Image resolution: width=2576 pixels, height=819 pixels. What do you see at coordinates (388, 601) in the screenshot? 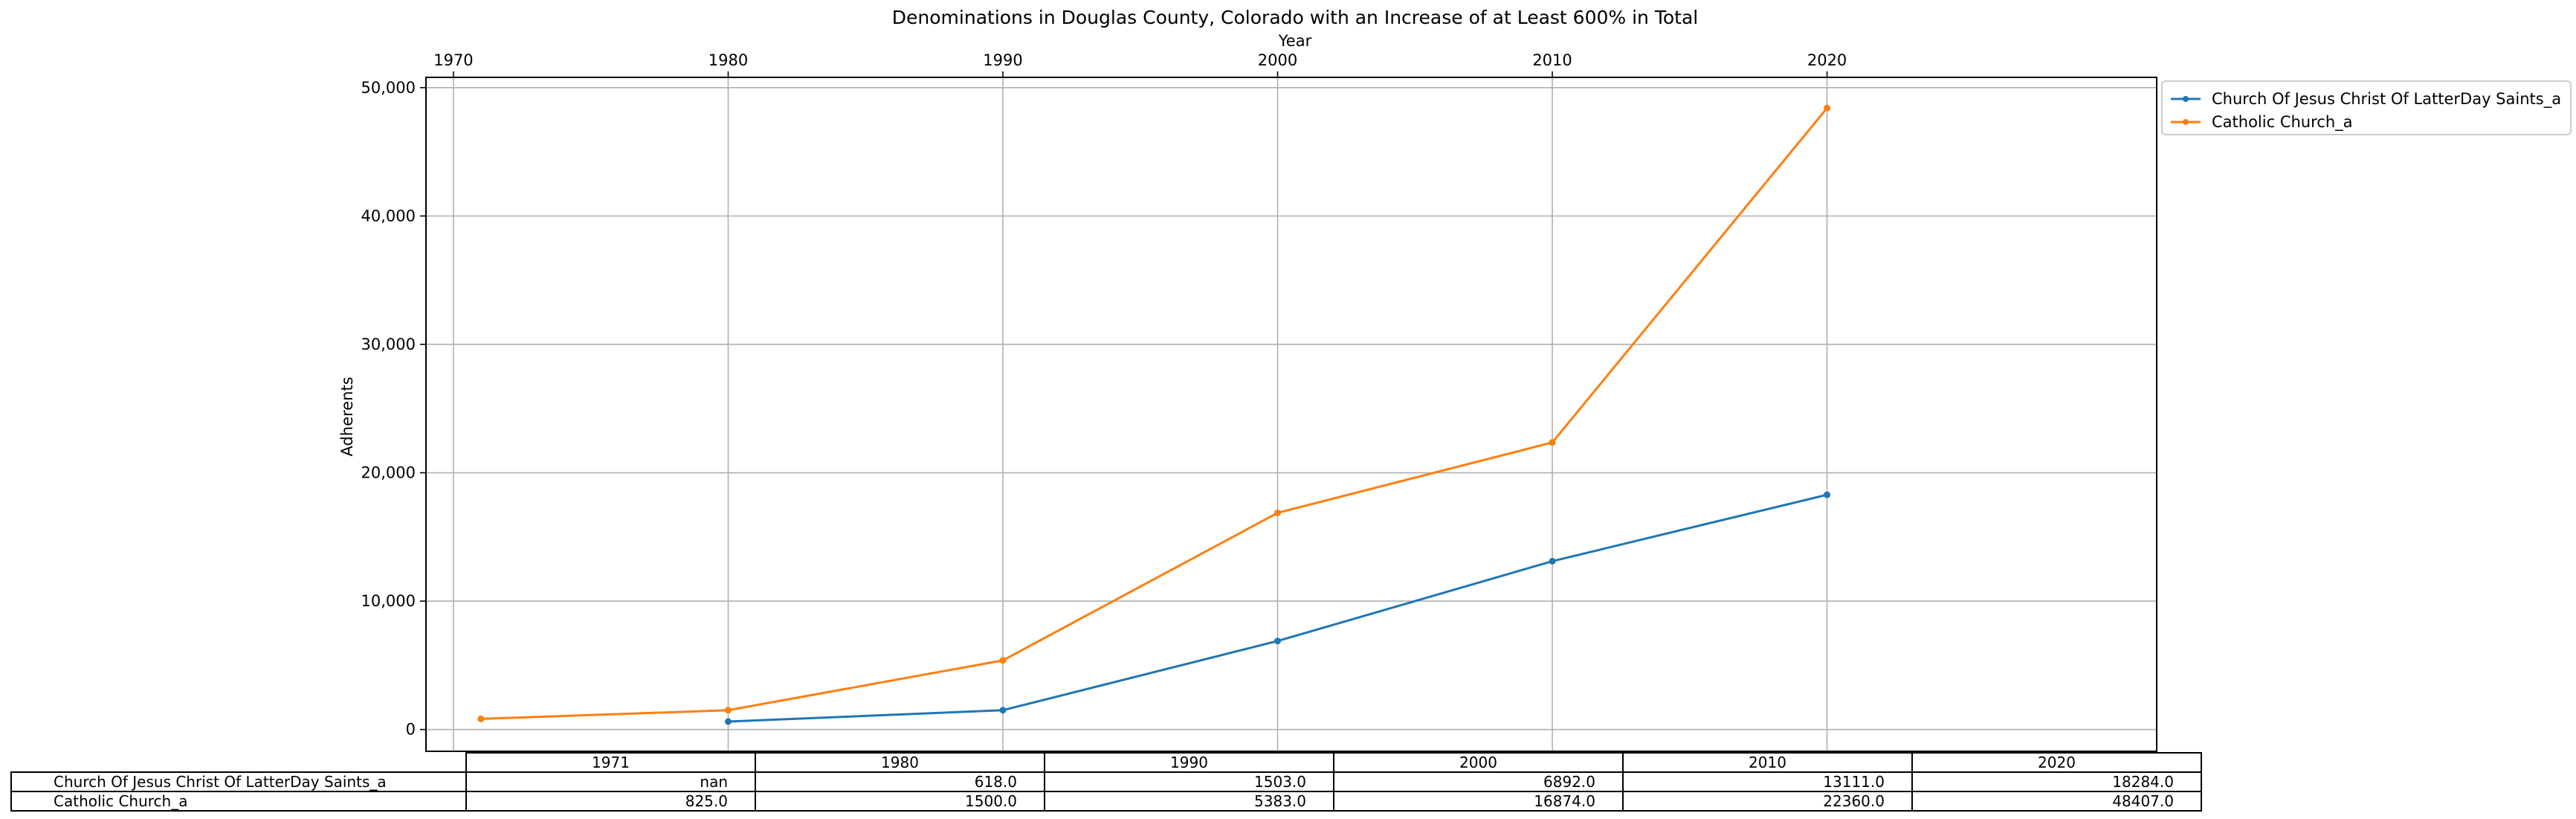
I see `y-tick-label: 10,000` at bounding box center [388, 601].